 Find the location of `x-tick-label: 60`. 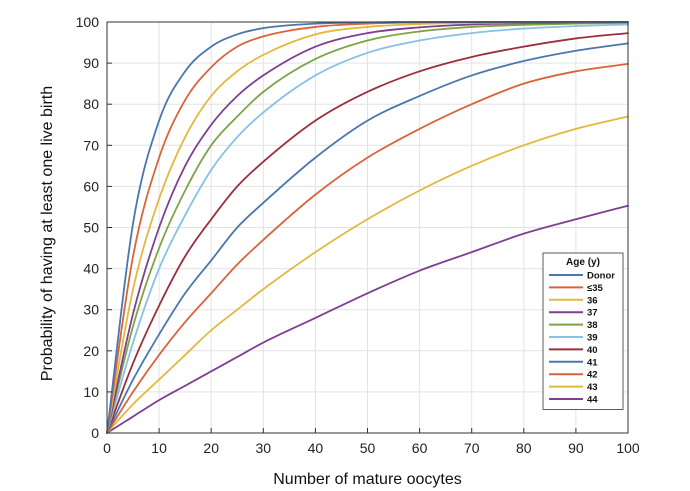

x-tick-label: 60 is located at coordinates (420, 448).